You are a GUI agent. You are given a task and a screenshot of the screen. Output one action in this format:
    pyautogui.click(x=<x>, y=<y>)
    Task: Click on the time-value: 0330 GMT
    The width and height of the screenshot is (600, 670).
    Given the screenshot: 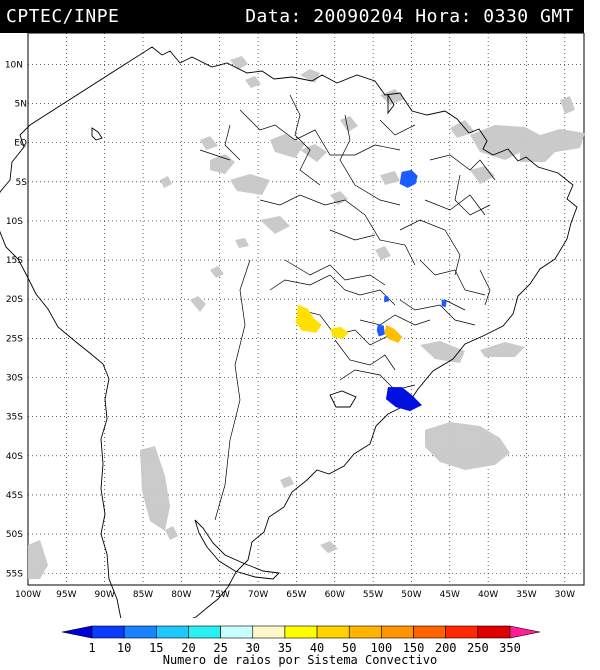 What is the action you would take?
    pyautogui.click(x=528, y=16)
    